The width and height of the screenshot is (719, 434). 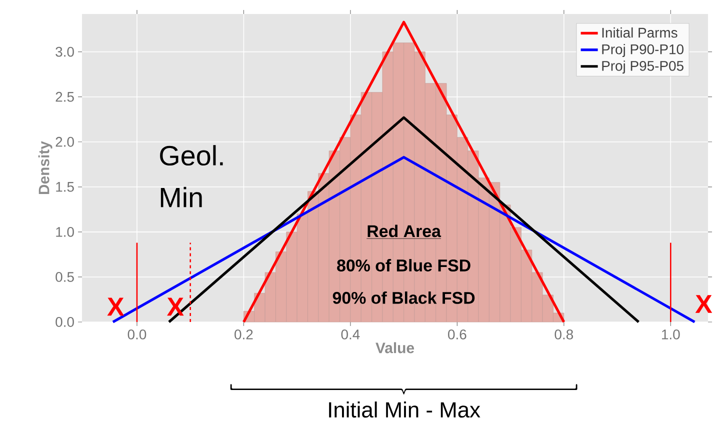 What do you see at coordinates (643, 50) in the screenshot?
I see `legend-label: Proj P90-P10` at bounding box center [643, 50].